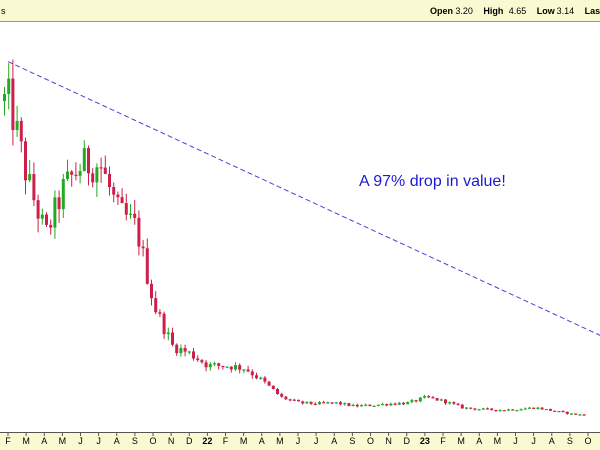 This screenshot has width=600, height=450. Describe the element at coordinates (518, 11) in the screenshot. I see `ohlc-value-high: 4.65` at that location.